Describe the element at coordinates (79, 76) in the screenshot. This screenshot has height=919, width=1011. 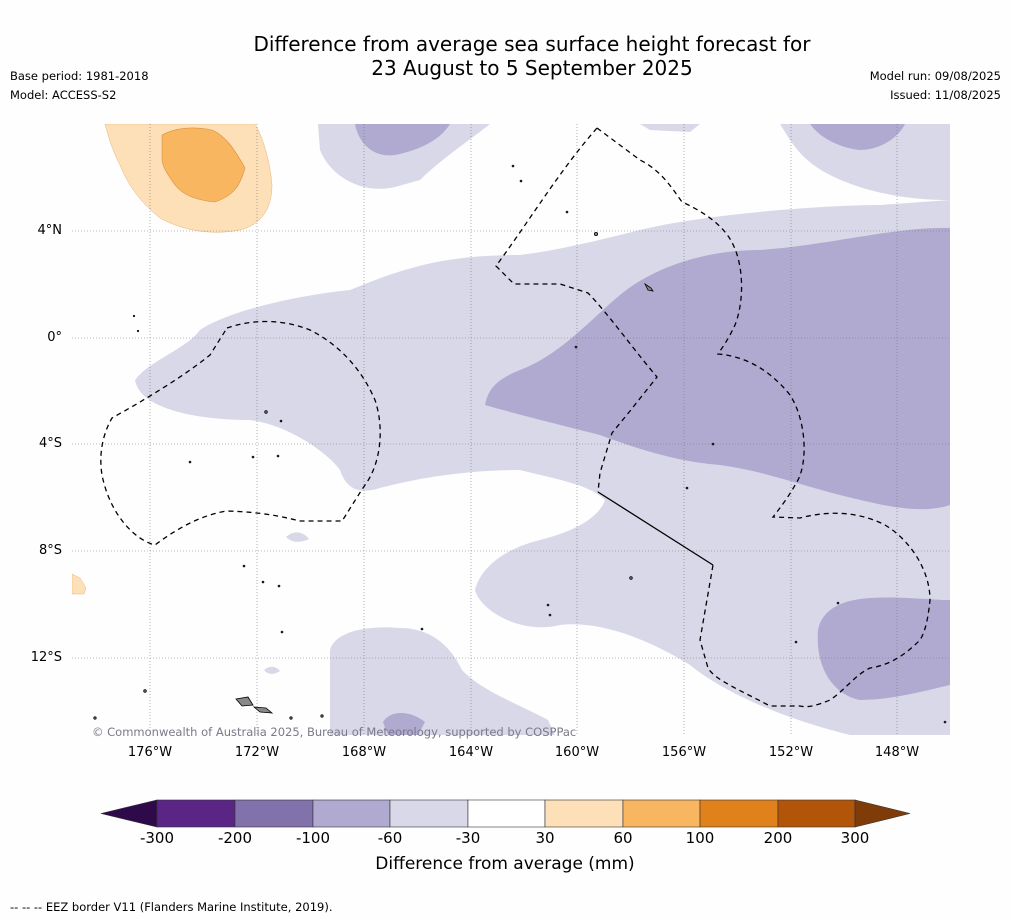
I see `base-period: Base period: 1981-2018` at that location.